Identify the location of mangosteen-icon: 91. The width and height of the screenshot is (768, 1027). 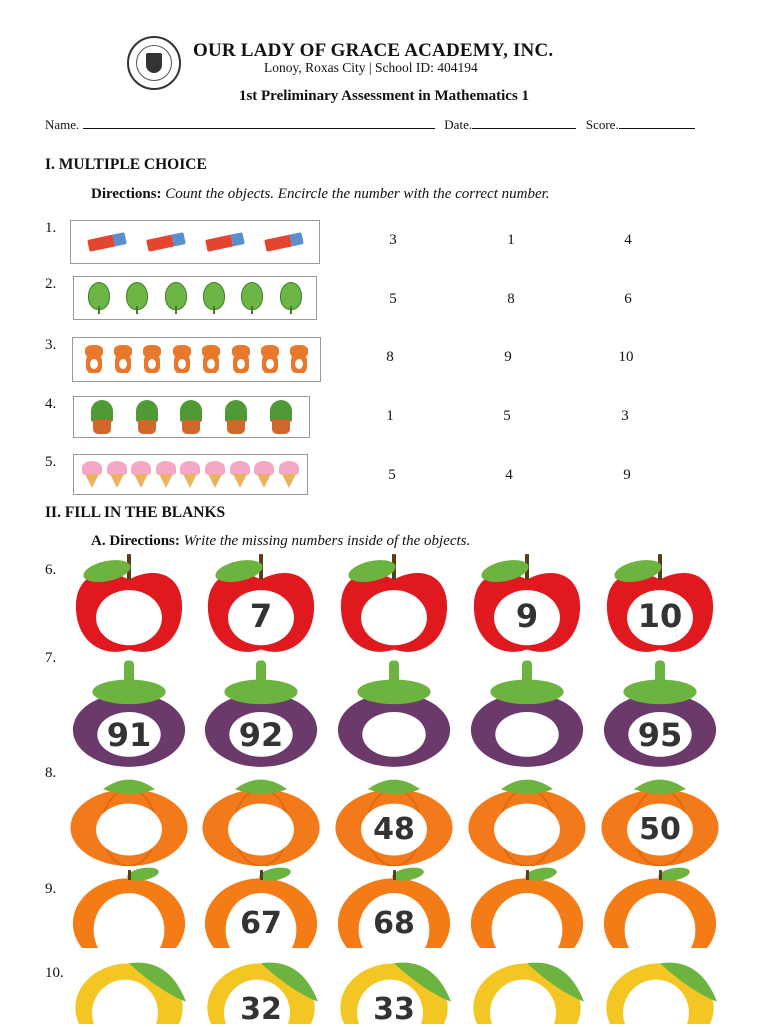
(129, 712).